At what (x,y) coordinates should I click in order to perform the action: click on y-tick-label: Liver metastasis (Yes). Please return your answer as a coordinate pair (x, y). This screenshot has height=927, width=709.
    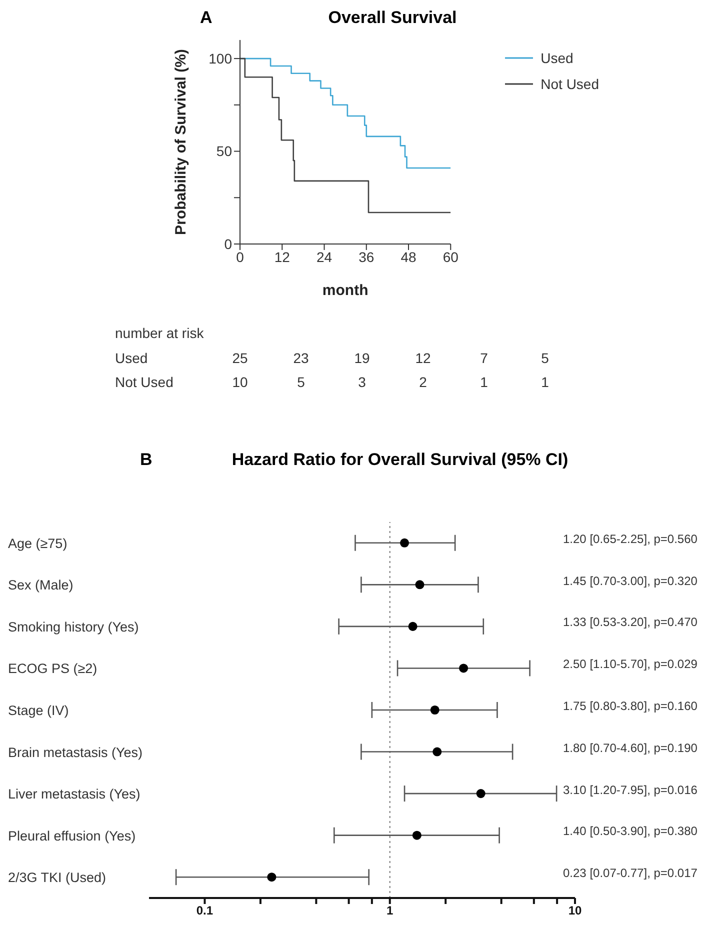
    Looking at the image, I should click on (74, 794).